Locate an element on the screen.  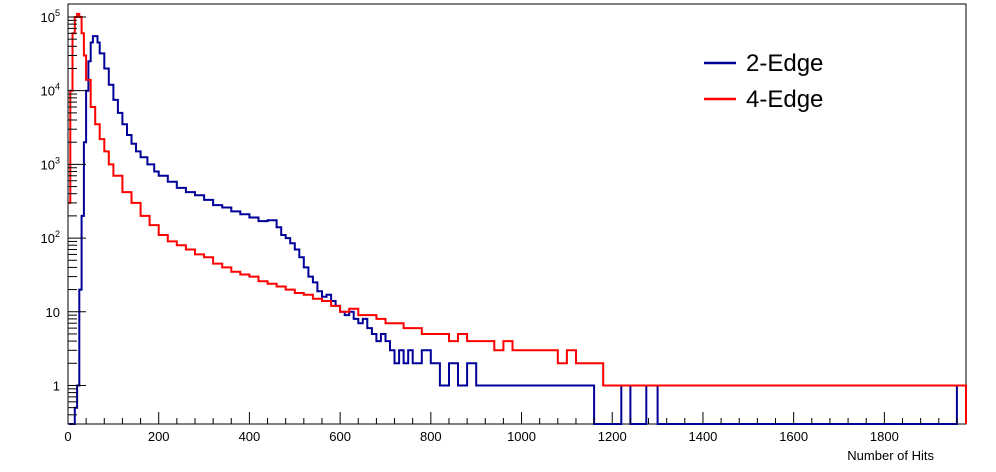
x-tick-label: 1400 is located at coordinates (702, 436).